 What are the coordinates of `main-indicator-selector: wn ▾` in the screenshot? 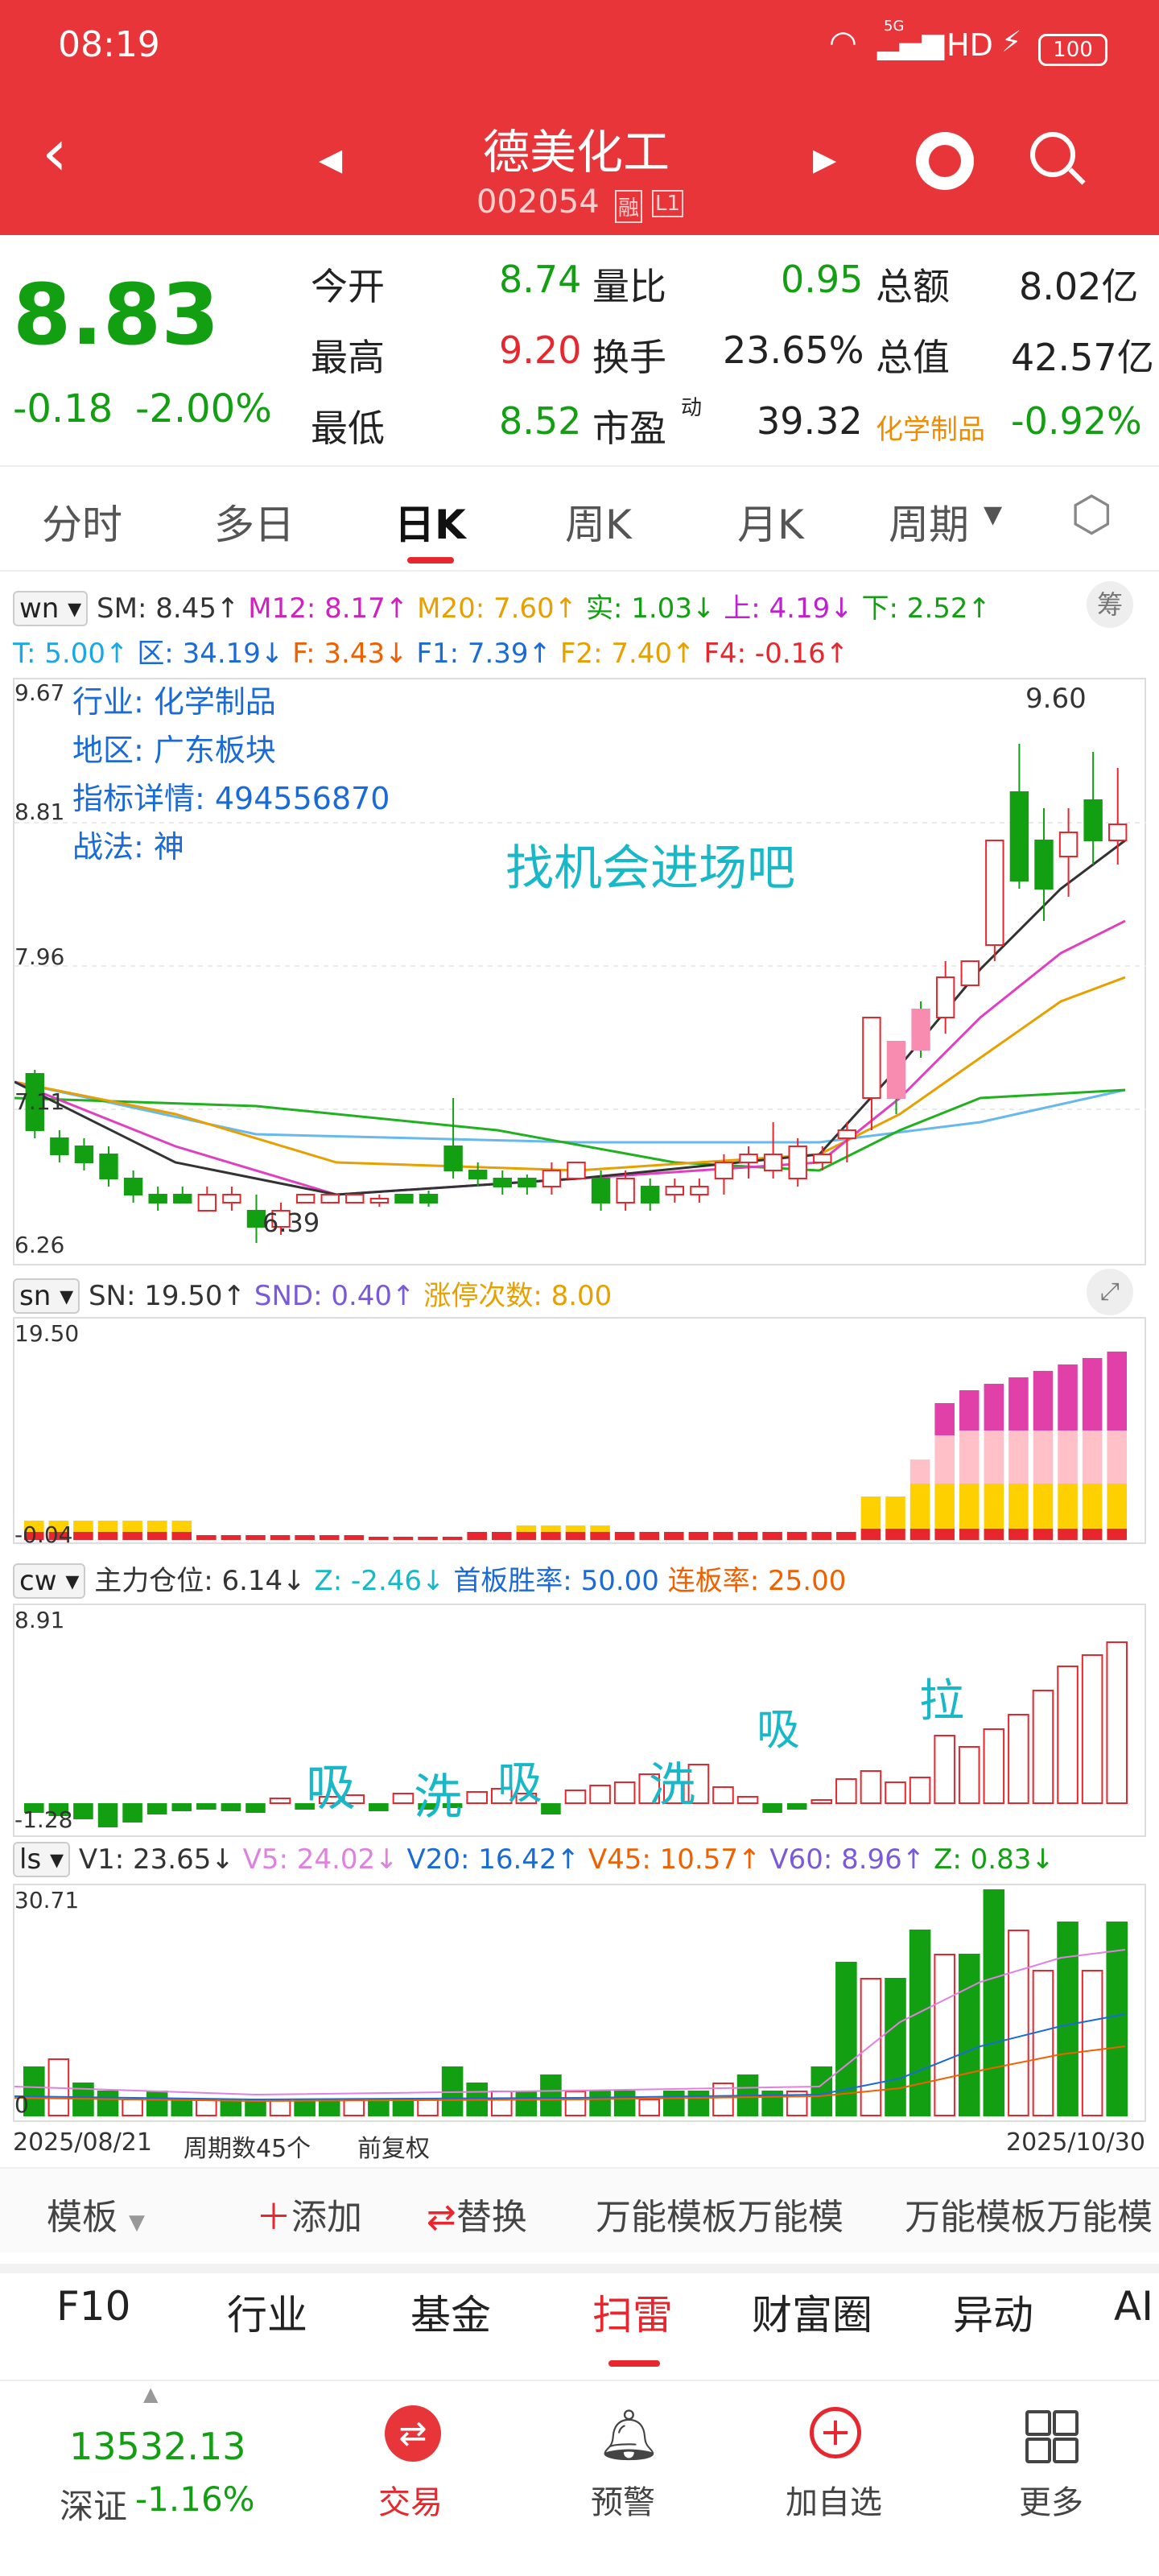 It's located at (51, 608).